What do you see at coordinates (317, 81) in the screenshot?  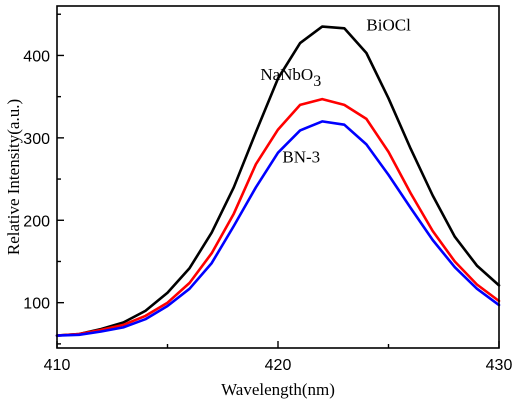 I see `series-label-subscript: 3` at bounding box center [317, 81].